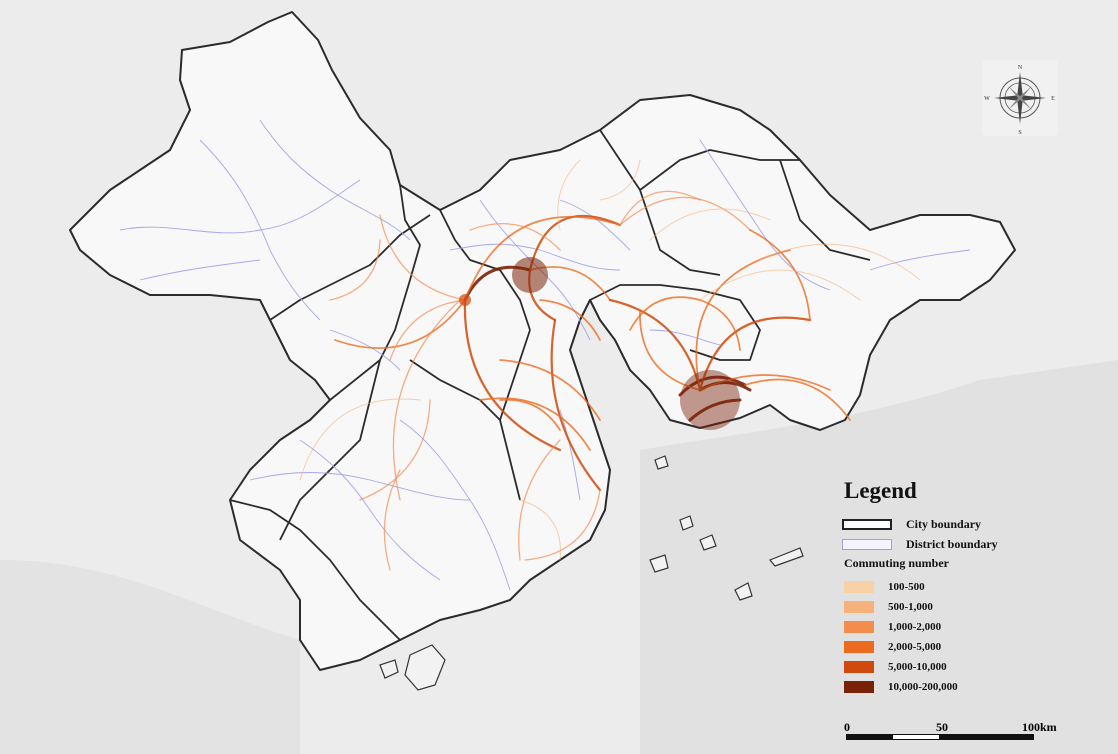 The height and width of the screenshot is (754, 1118). What do you see at coordinates (1020, 98) in the screenshot?
I see `compass-rose: N S E W` at bounding box center [1020, 98].